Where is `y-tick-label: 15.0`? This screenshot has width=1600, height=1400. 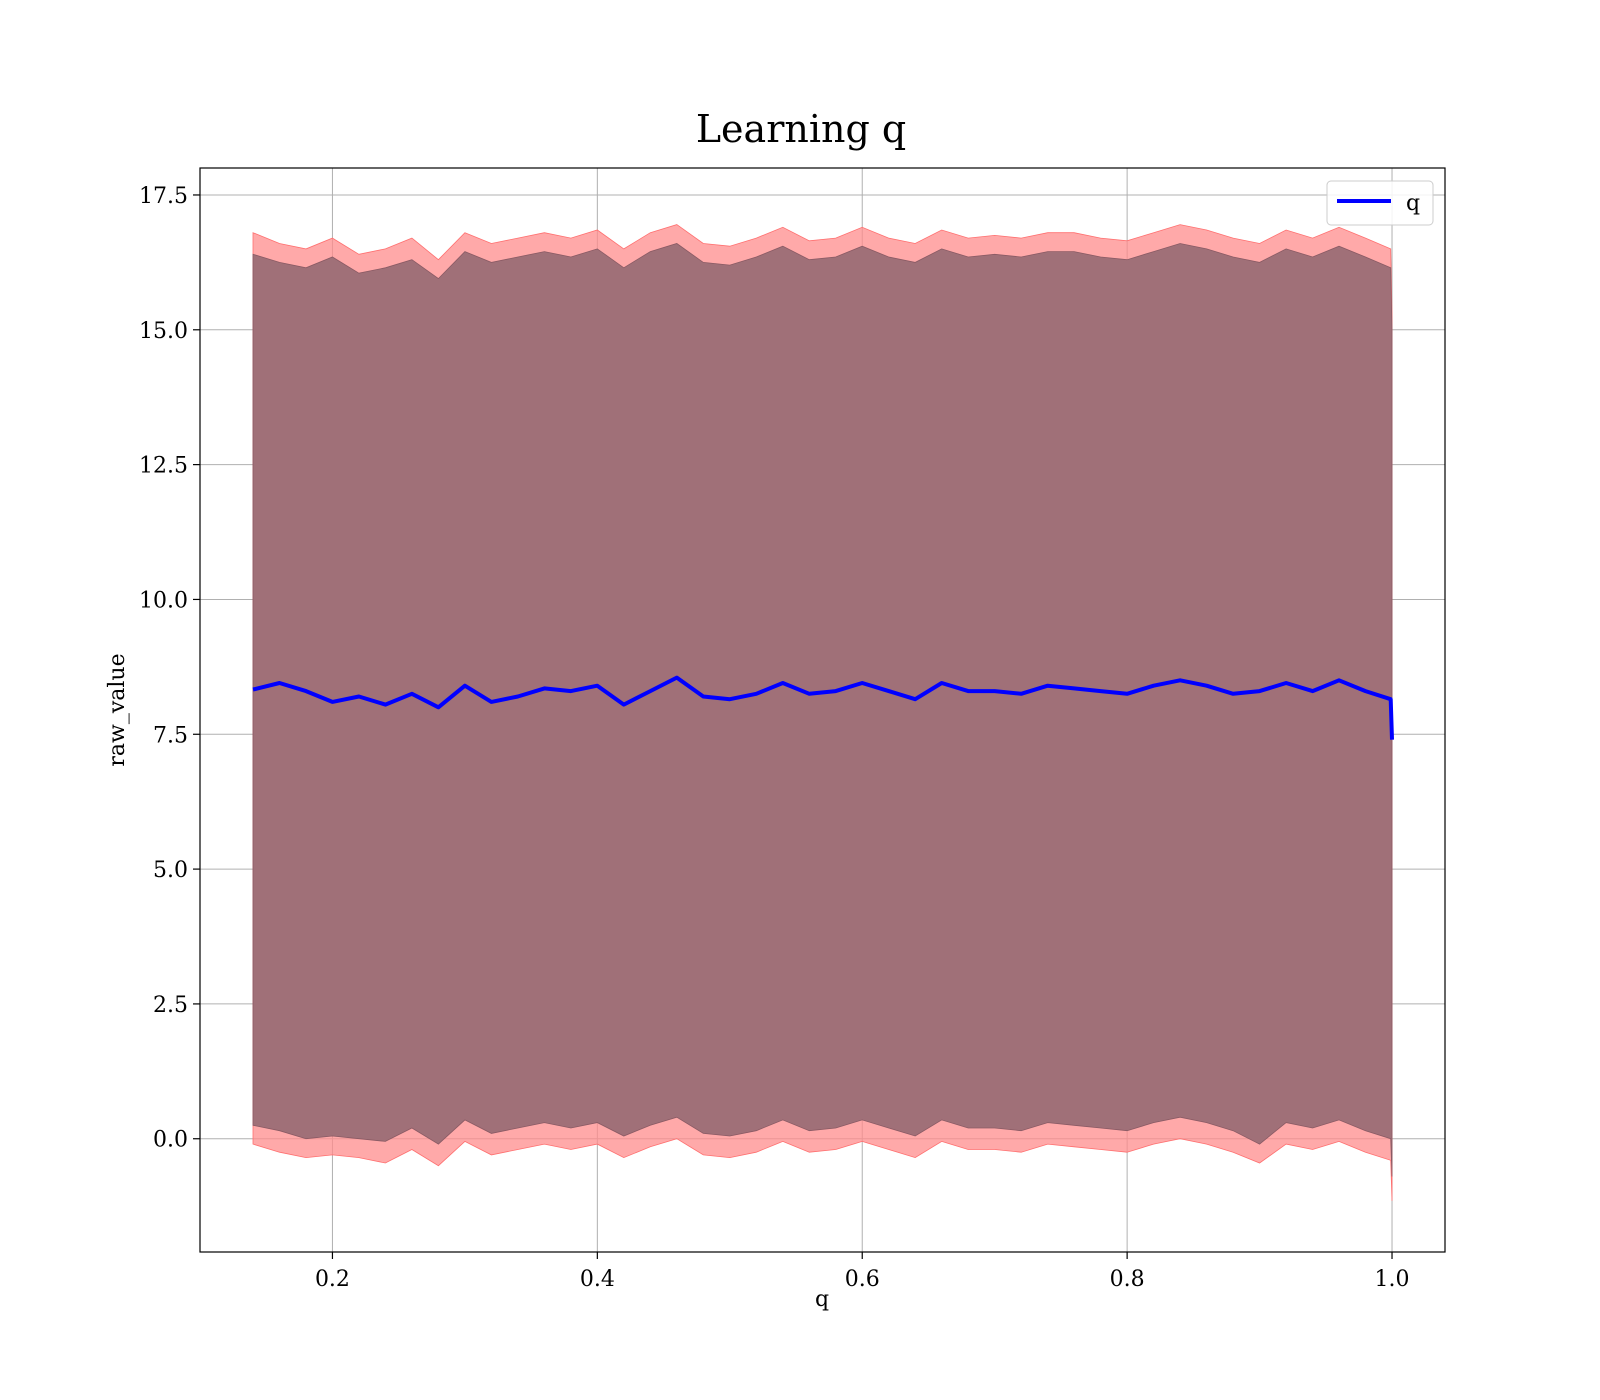 y-tick-label: 15.0 is located at coordinates (163, 331).